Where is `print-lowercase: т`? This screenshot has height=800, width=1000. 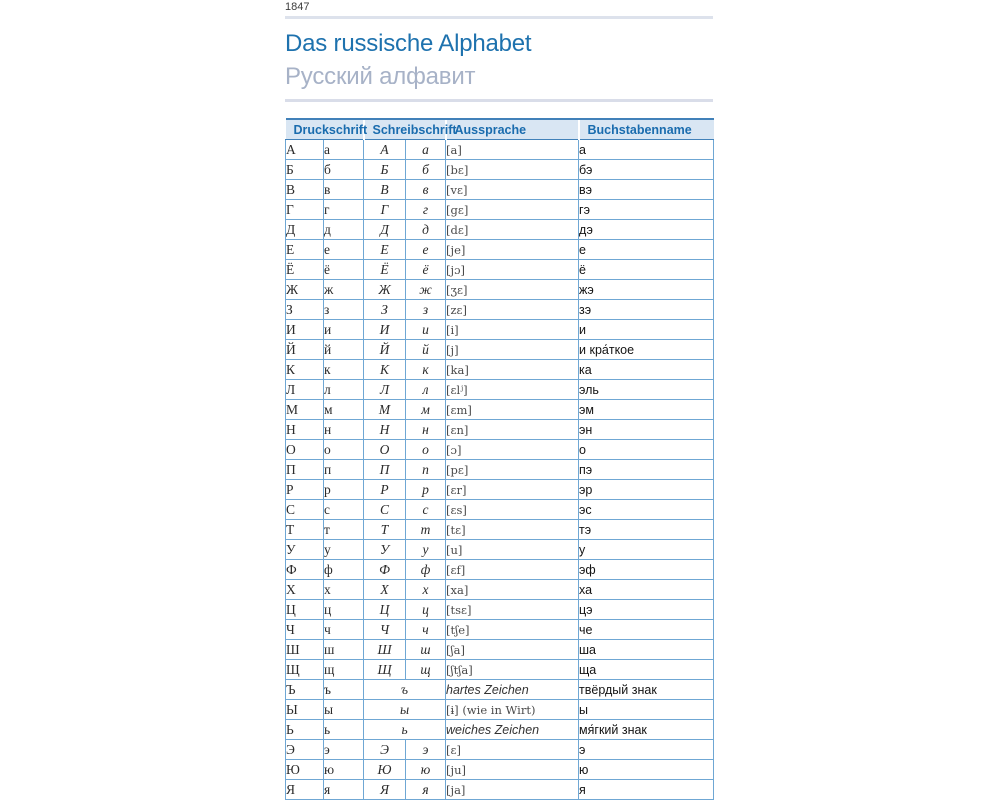 print-lowercase: т is located at coordinates (343, 529).